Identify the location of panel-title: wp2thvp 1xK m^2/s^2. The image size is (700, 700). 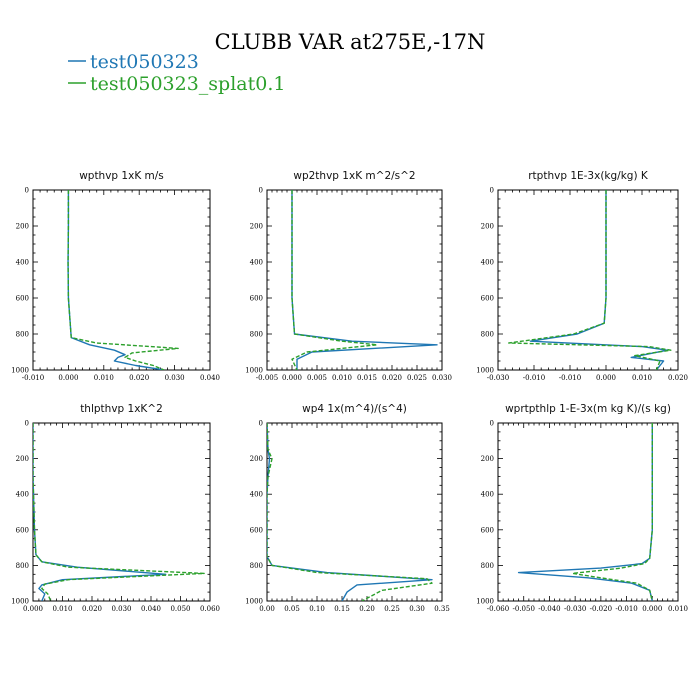
(354, 176).